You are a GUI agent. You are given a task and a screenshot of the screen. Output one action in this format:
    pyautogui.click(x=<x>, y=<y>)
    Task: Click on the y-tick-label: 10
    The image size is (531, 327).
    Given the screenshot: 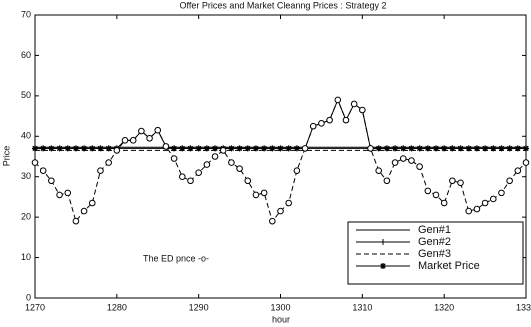 What is the action you would take?
    pyautogui.click(x=26, y=257)
    